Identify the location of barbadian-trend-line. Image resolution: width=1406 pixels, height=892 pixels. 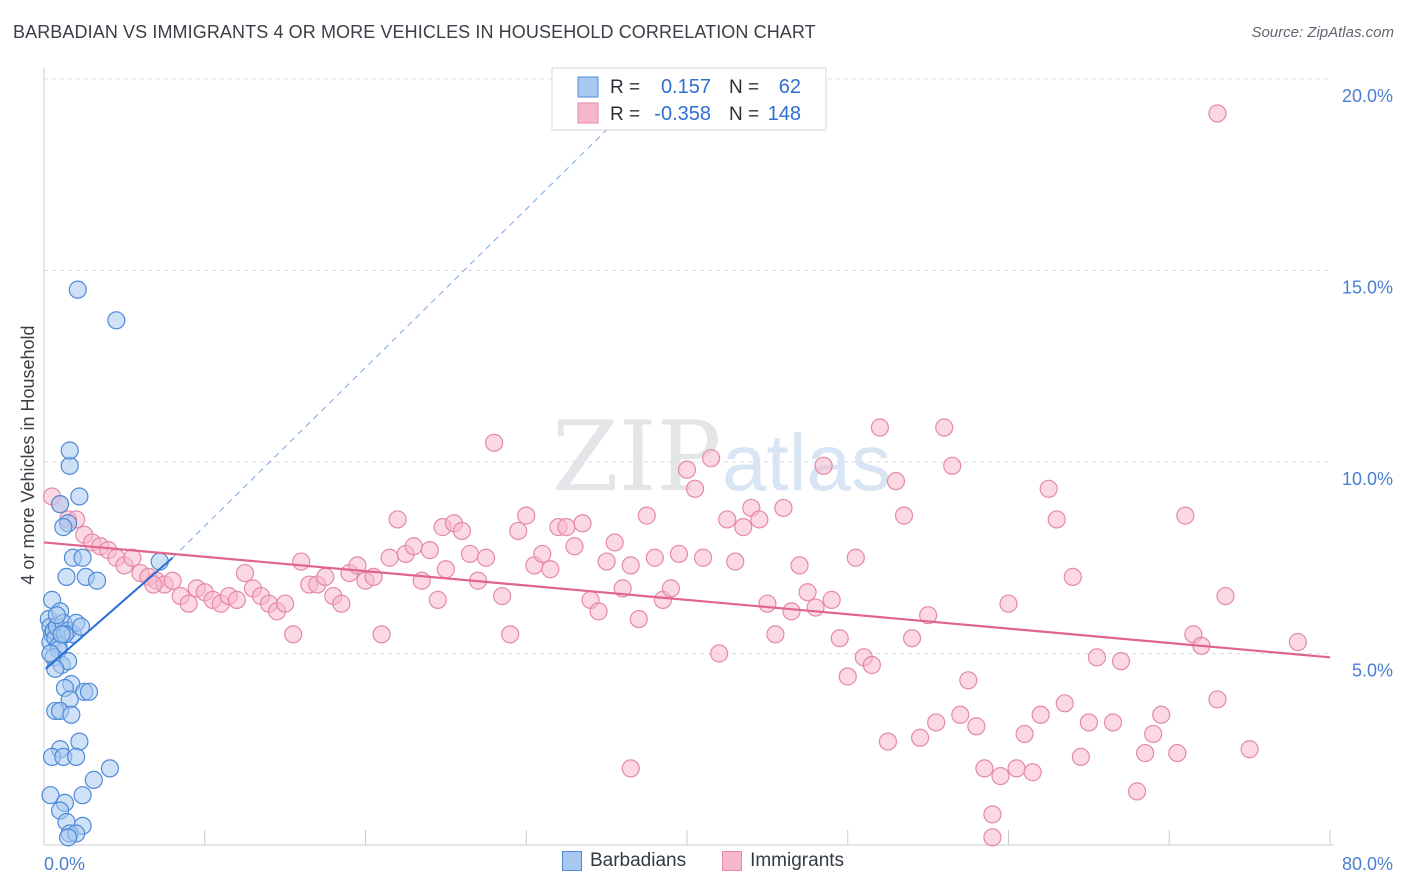
(109, 613).